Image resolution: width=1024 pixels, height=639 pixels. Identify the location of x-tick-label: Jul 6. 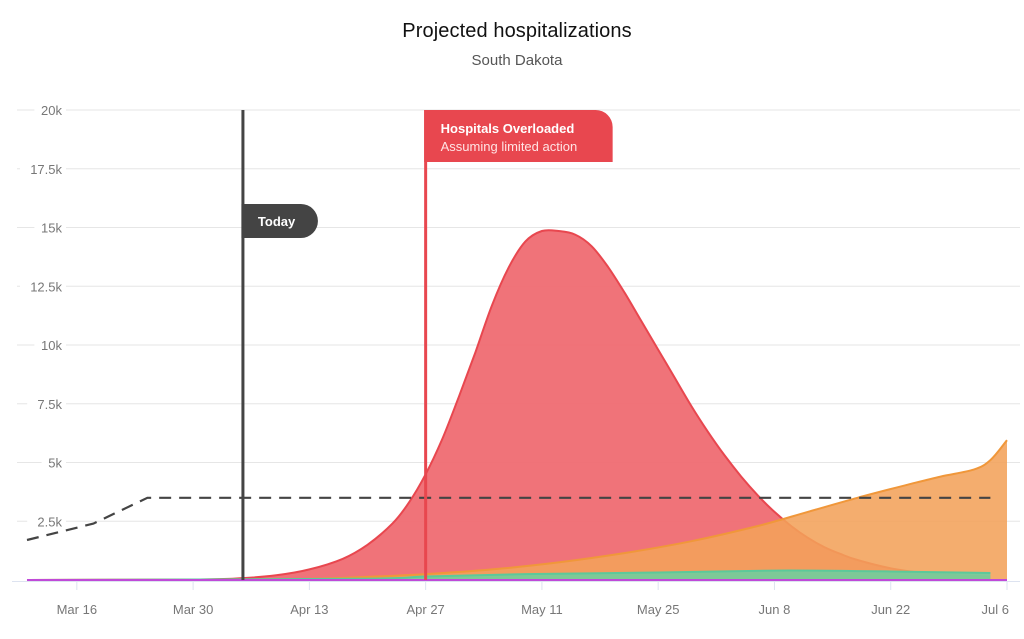
(995, 609).